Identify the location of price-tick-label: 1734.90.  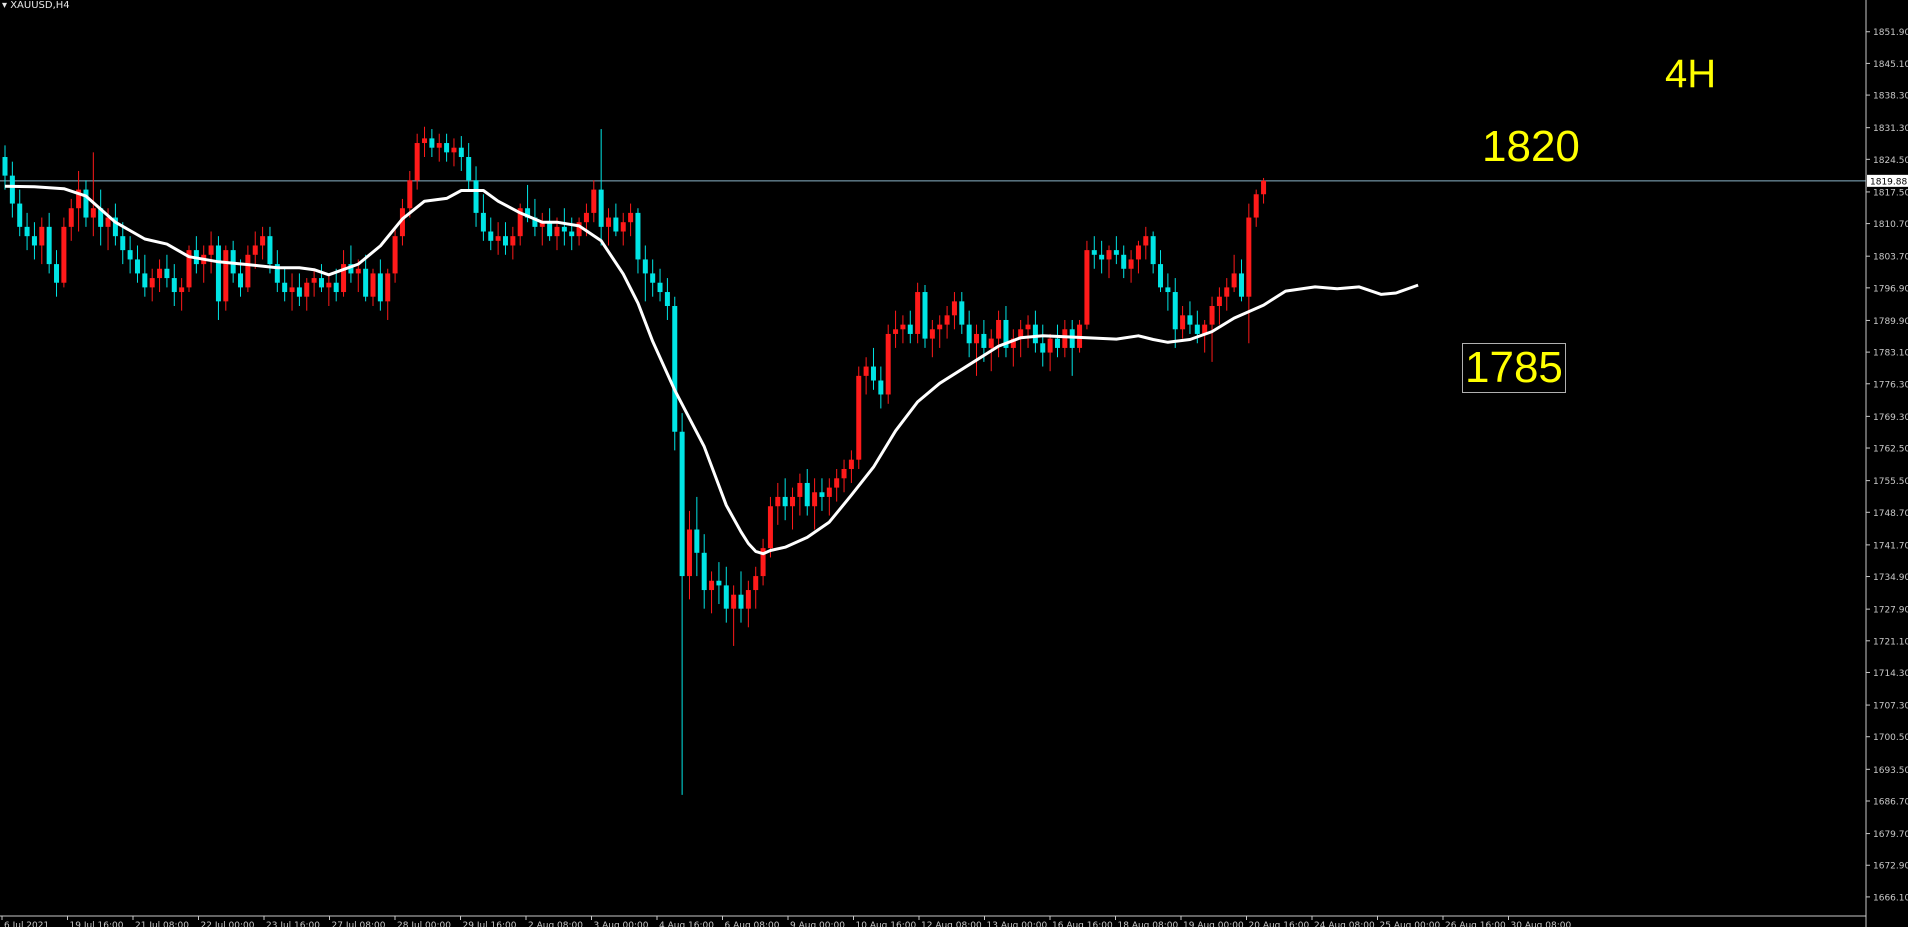
(1890, 578).